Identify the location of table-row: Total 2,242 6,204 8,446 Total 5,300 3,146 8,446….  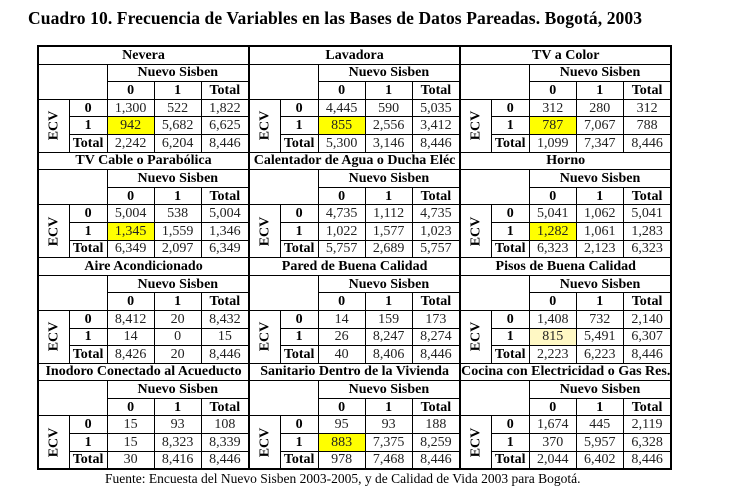
(355, 143).